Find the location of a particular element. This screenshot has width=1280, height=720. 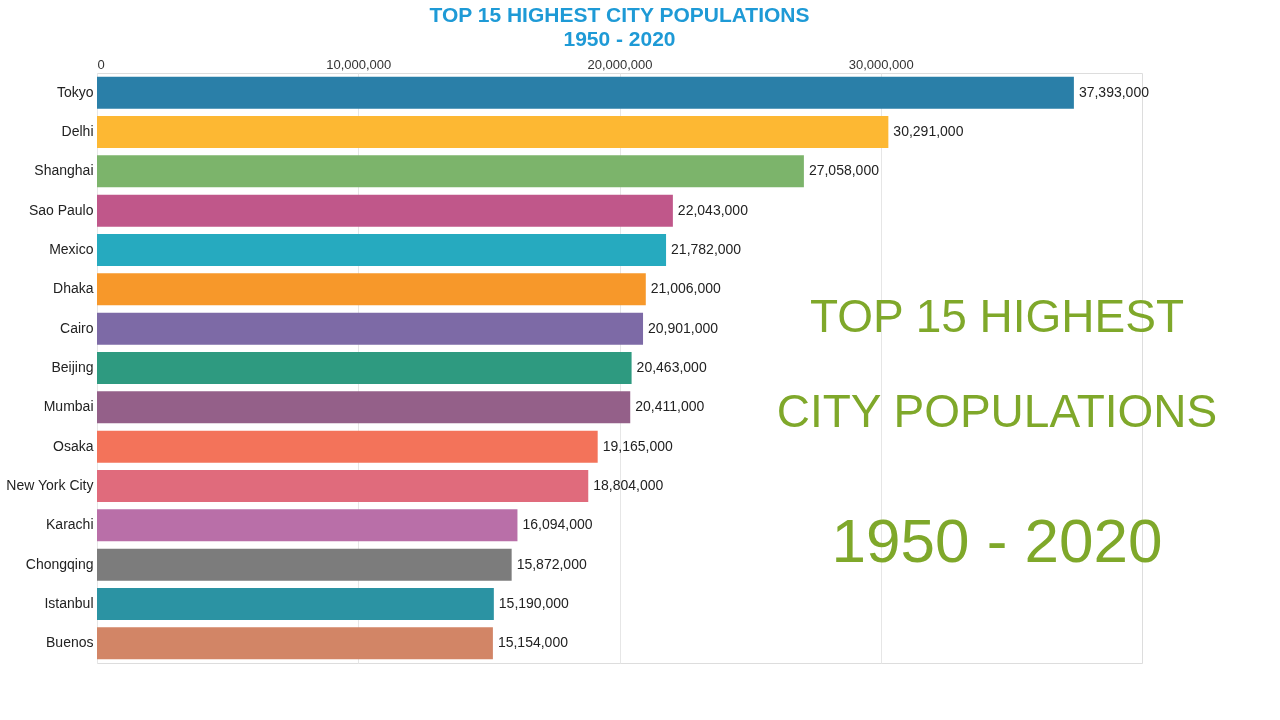

data-label: 27,058,000 is located at coordinates (844, 170).